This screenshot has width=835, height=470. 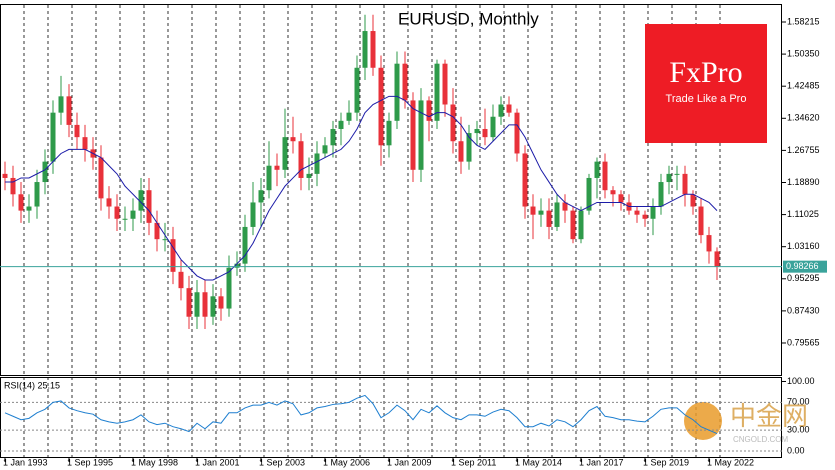 I want to click on rsi-line, so click(x=361, y=414).